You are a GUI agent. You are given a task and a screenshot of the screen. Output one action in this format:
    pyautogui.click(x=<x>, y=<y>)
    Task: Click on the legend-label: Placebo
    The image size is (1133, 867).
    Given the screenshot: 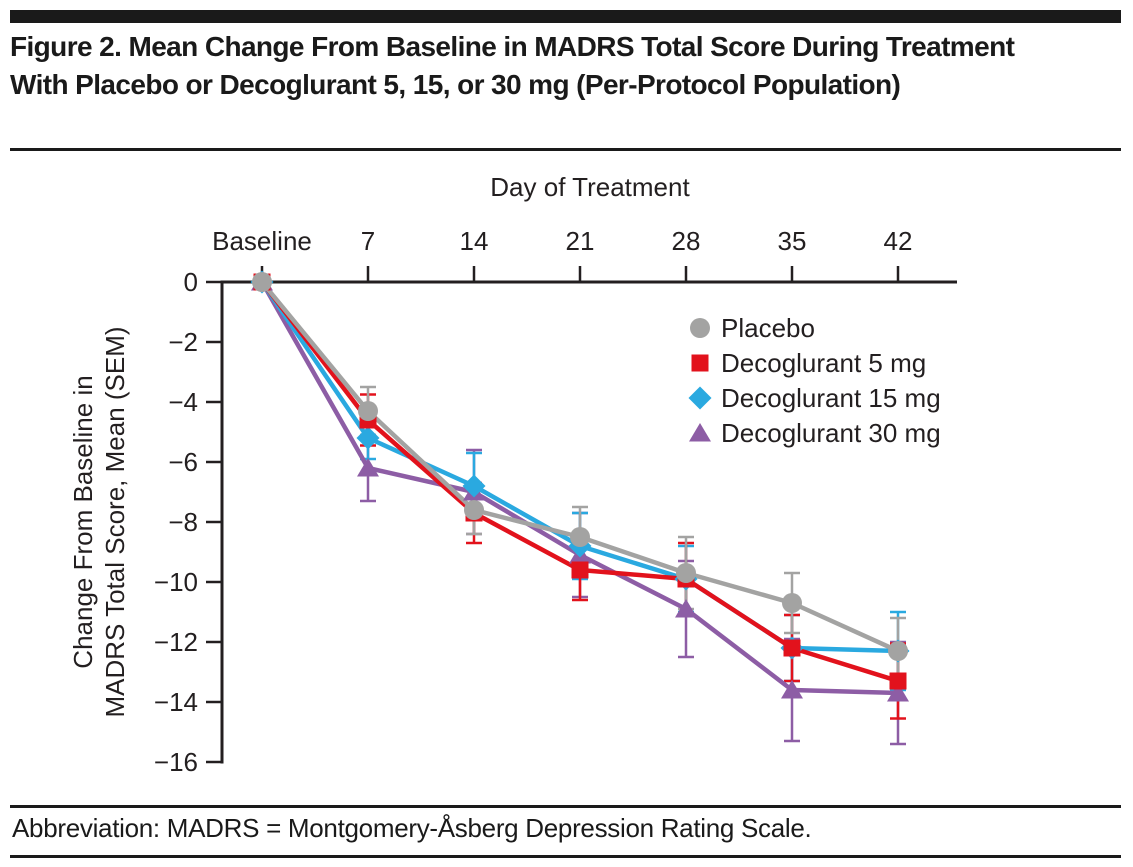 What is the action you would take?
    pyautogui.click(x=768, y=328)
    